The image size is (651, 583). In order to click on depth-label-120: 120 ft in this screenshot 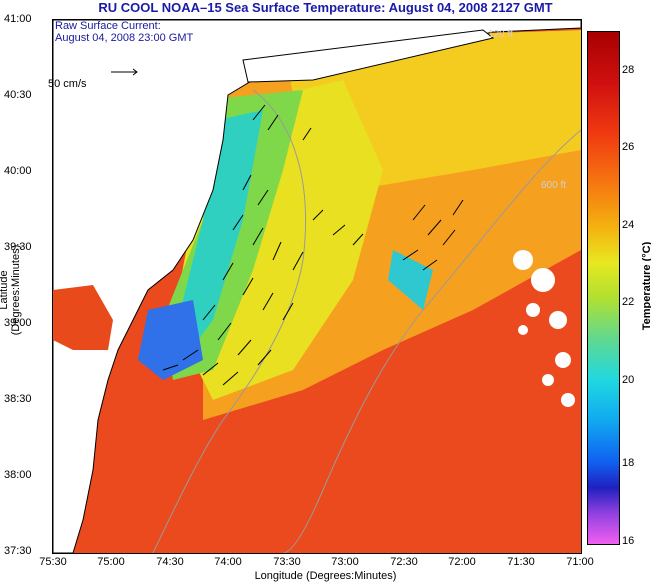, I will do `click(501, 34)`.